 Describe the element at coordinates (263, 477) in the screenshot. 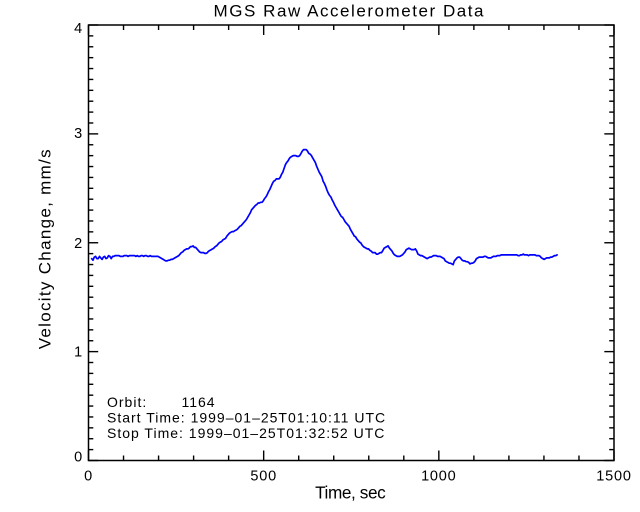

I see `svg-text: 500` at that location.